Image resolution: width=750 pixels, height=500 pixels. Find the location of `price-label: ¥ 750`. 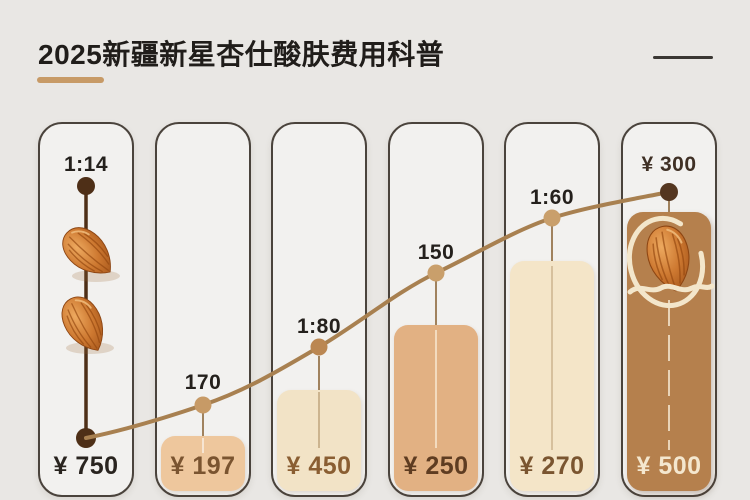

price-label: ¥ 750 is located at coordinates (86, 466).